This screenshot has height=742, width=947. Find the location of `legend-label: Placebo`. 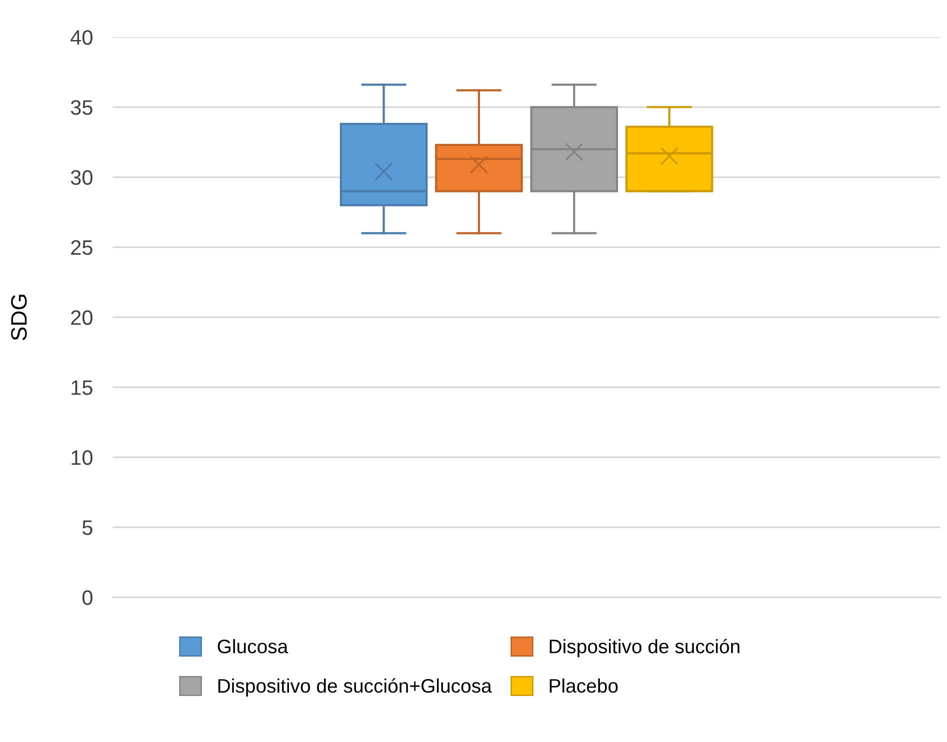

legend-label: Placebo is located at coordinates (584, 685).